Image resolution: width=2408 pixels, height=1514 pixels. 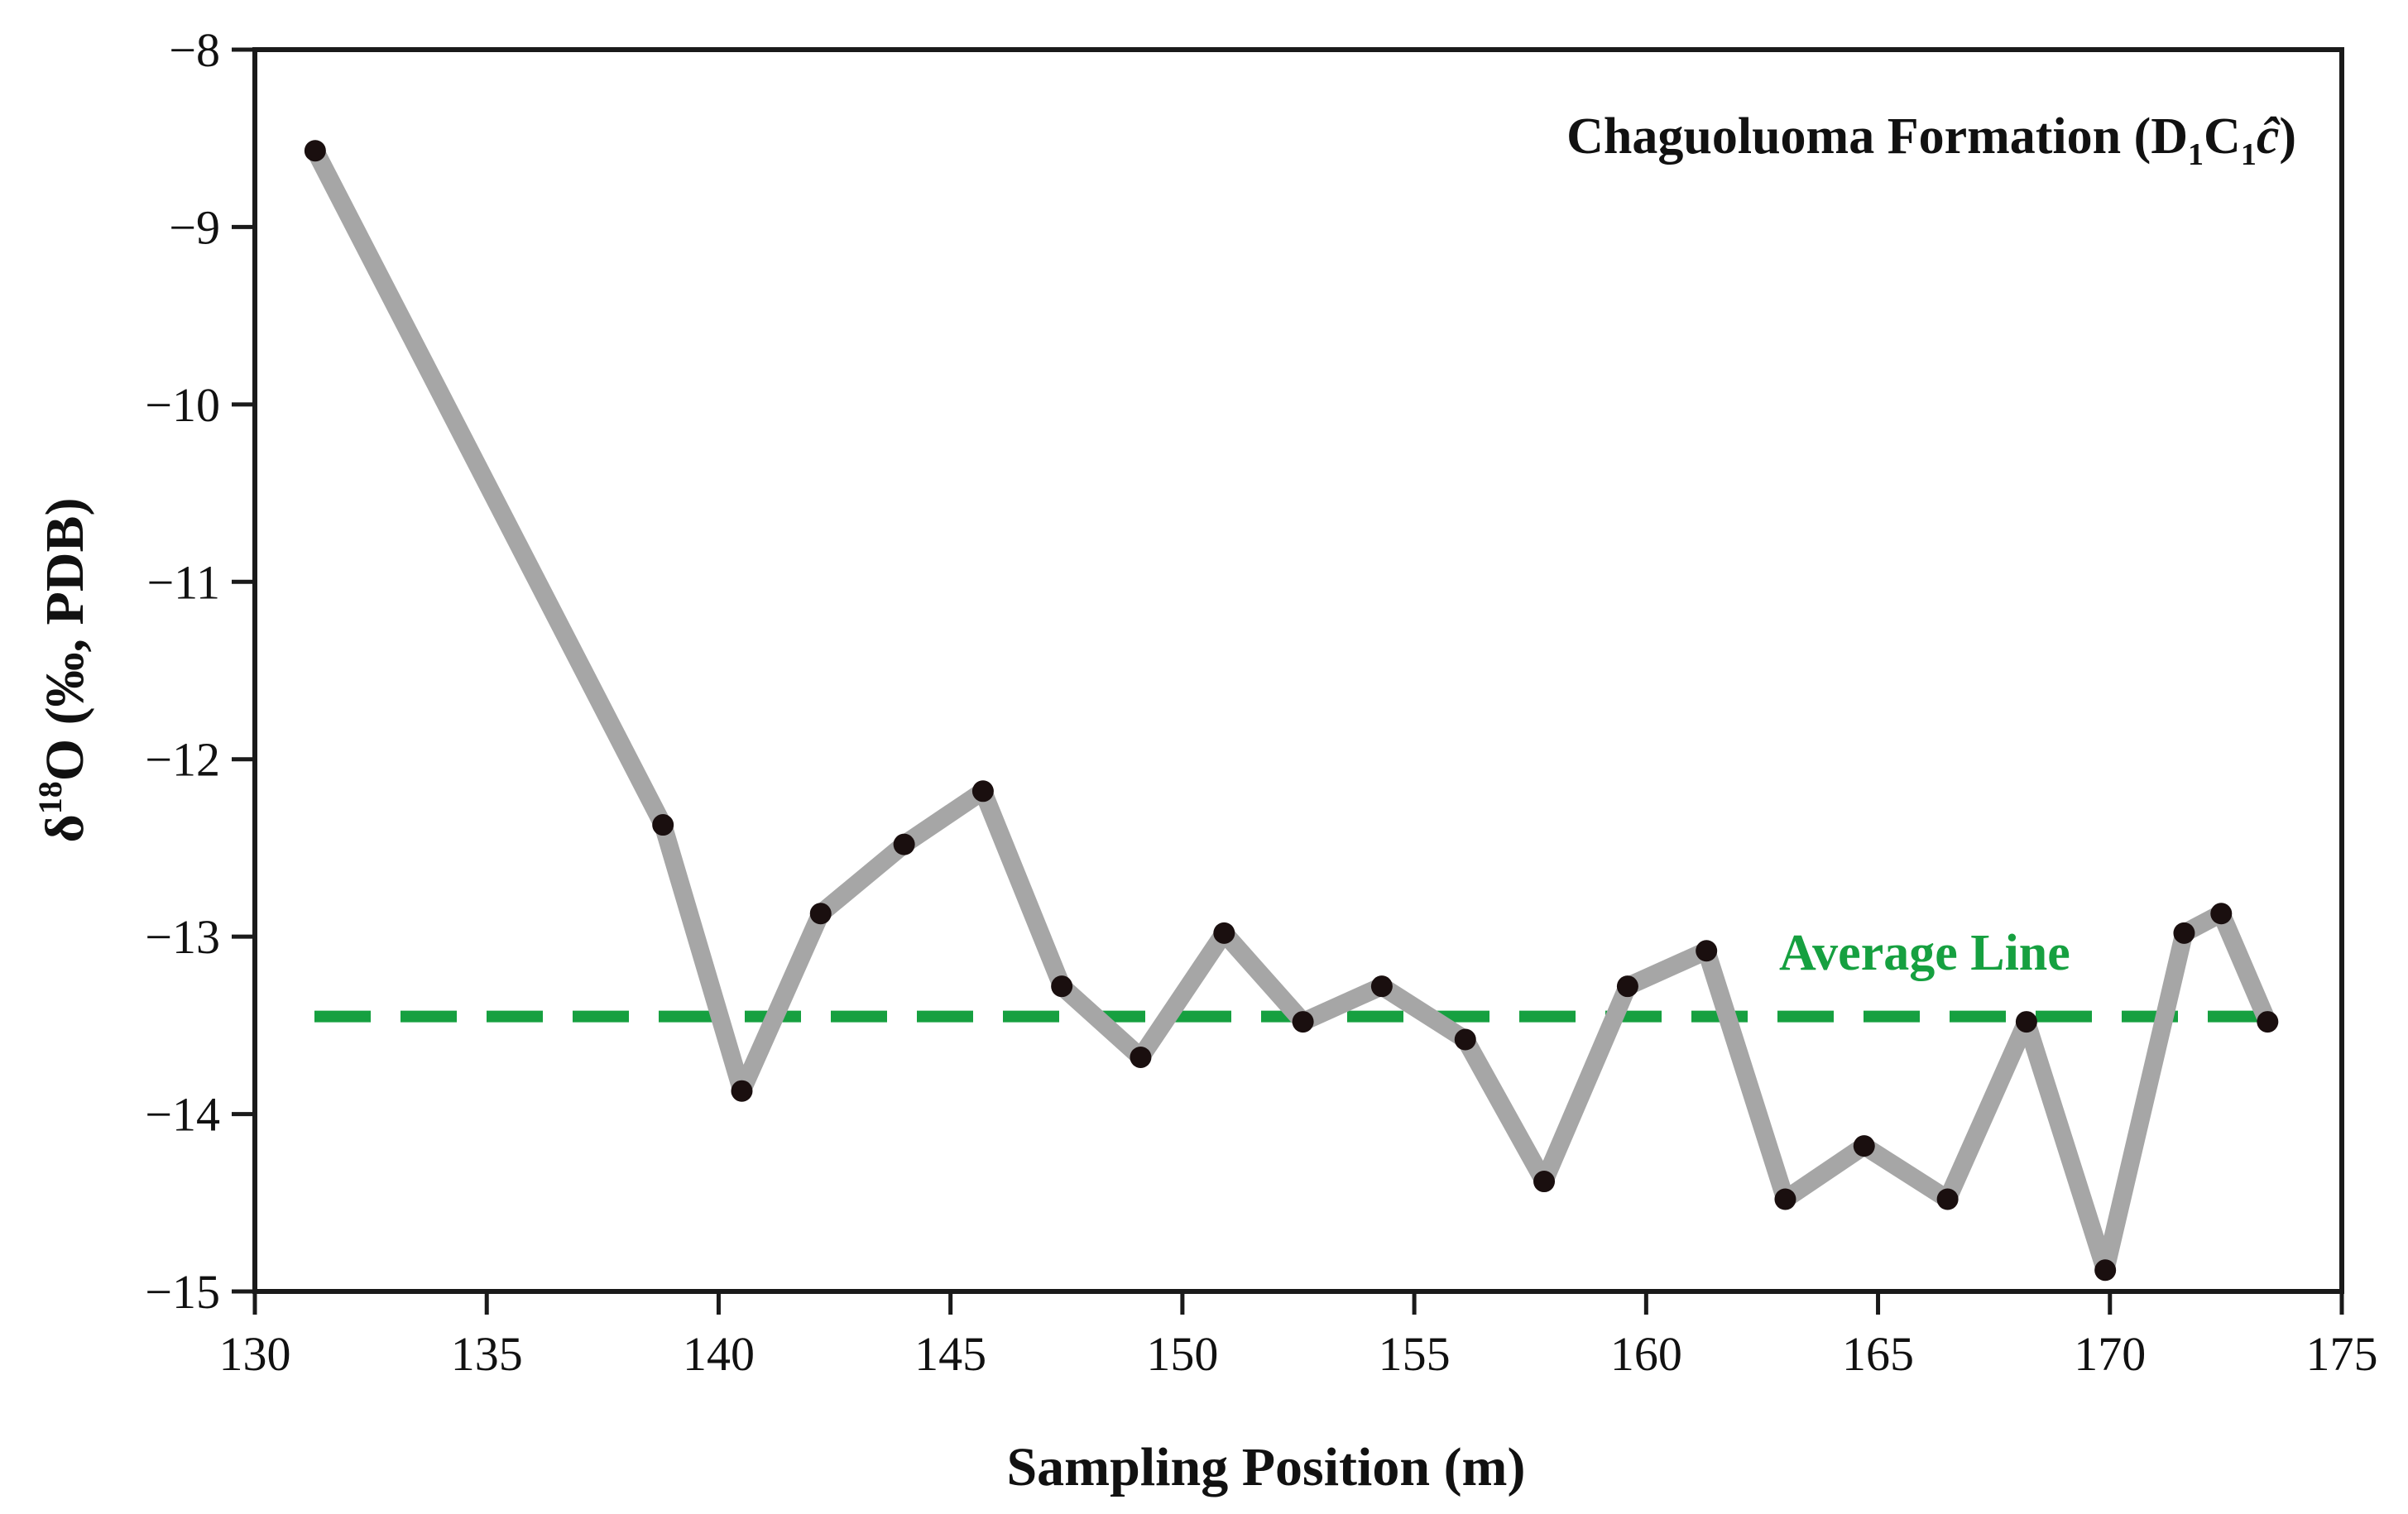 What do you see at coordinates (2342, 1354) in the screenshot?
I see `x-tick-label: 175` at bounding box center [2342, 1354].